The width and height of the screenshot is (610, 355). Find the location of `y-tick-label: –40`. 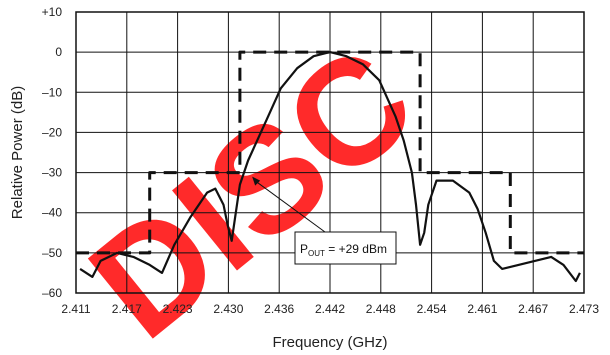

y-tick-label: –40 is located at coordinates (52, 213).